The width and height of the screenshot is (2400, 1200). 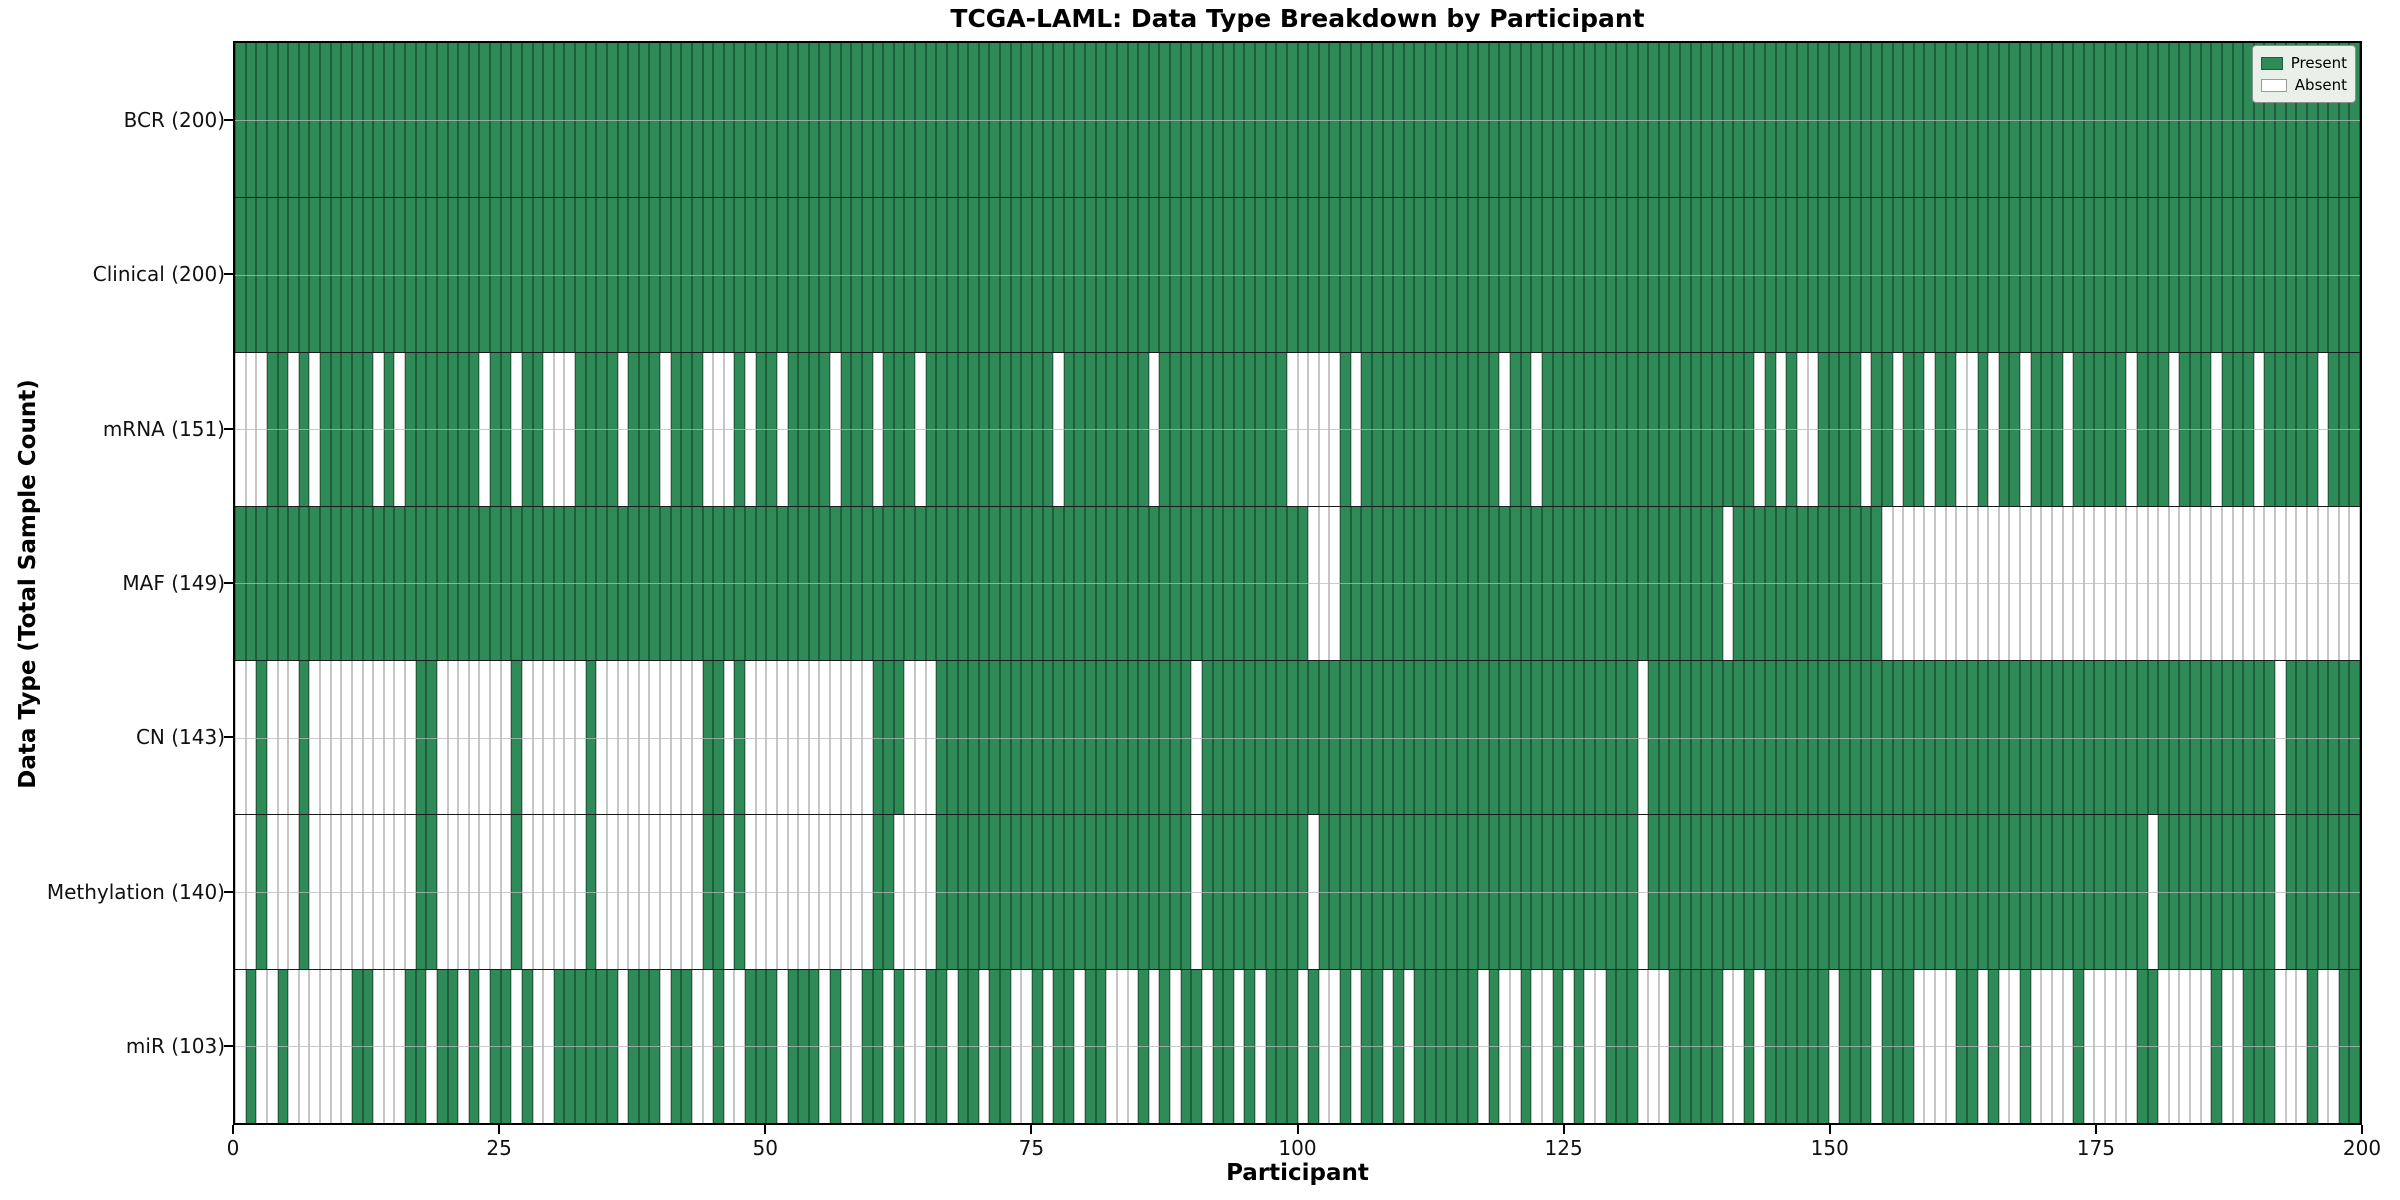 I want to click on present-swatch-icon, so click(x=2272, y=63).